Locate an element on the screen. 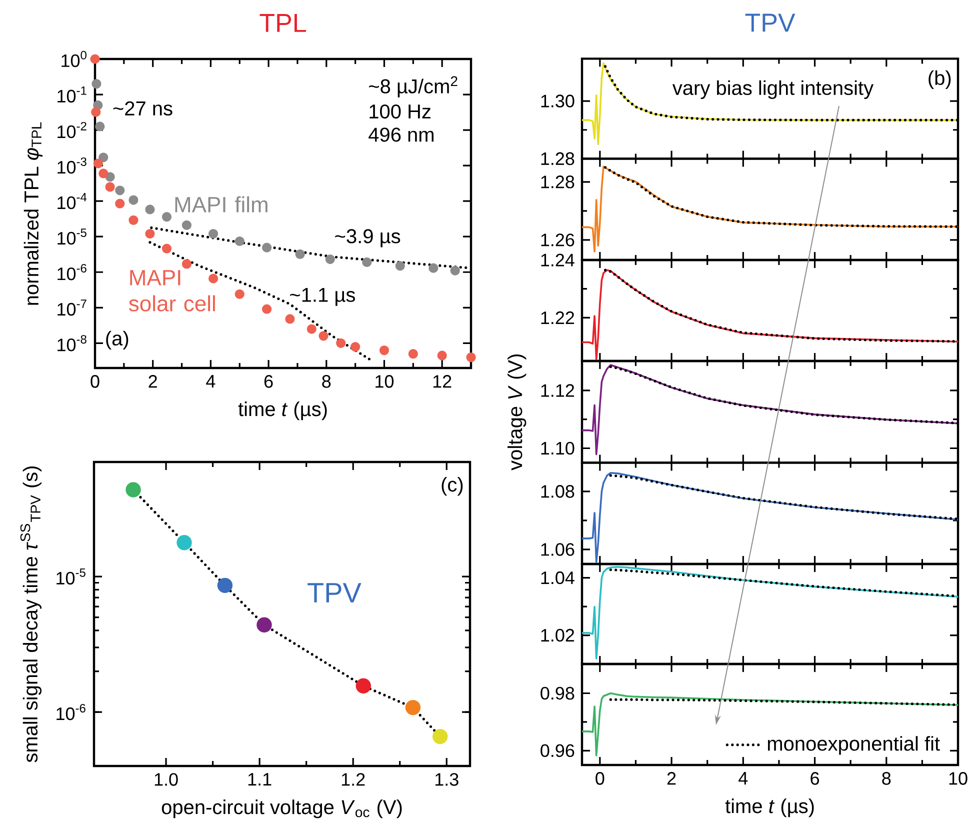 Image resolution: width=968 pixels, height=830 pixels. y-tick-label: 0.96 is located at coordinates (557, 751).